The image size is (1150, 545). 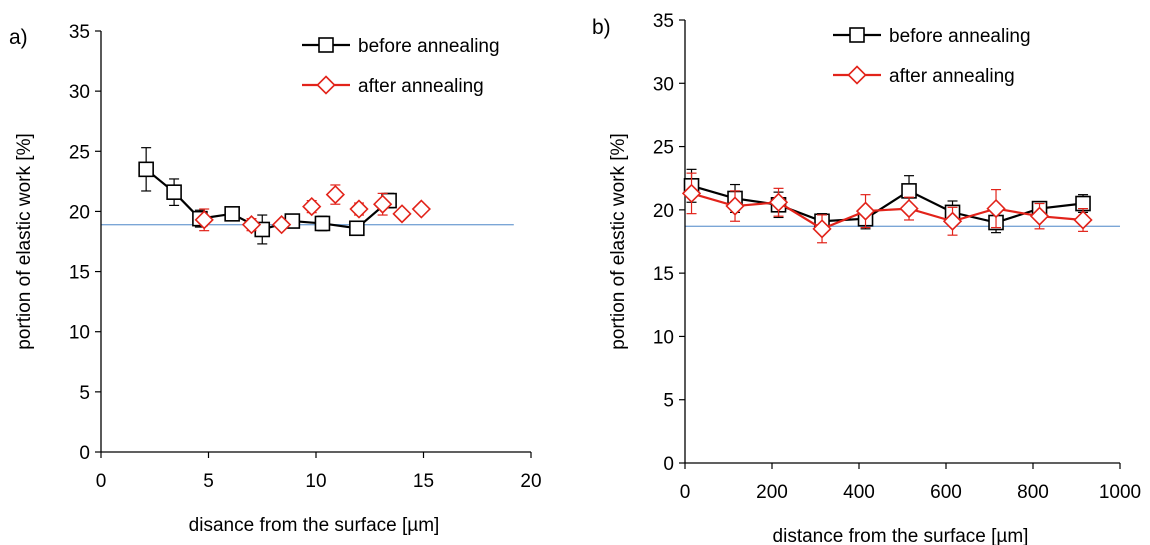 I want to click on x-tick-label: 20, so click(x=530, y=481).